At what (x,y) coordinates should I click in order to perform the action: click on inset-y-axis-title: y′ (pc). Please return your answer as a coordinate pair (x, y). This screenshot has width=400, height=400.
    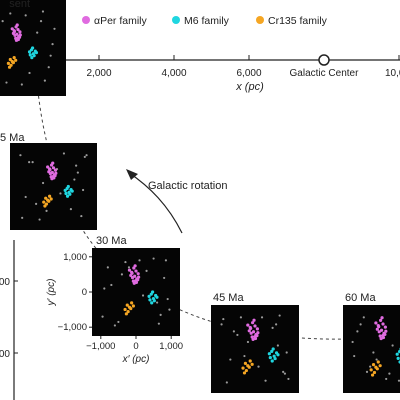
    Looking at the image, I should click on (51, 293).